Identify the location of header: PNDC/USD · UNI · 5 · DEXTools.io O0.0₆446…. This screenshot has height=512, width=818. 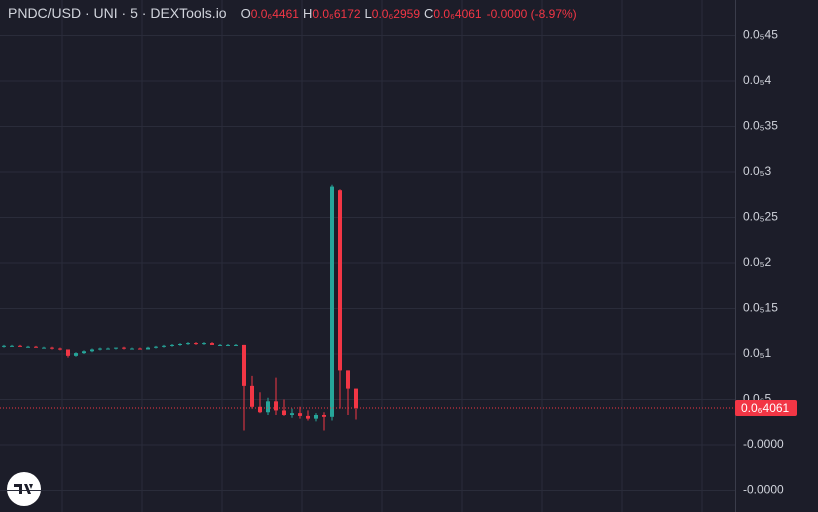
(292, 13).